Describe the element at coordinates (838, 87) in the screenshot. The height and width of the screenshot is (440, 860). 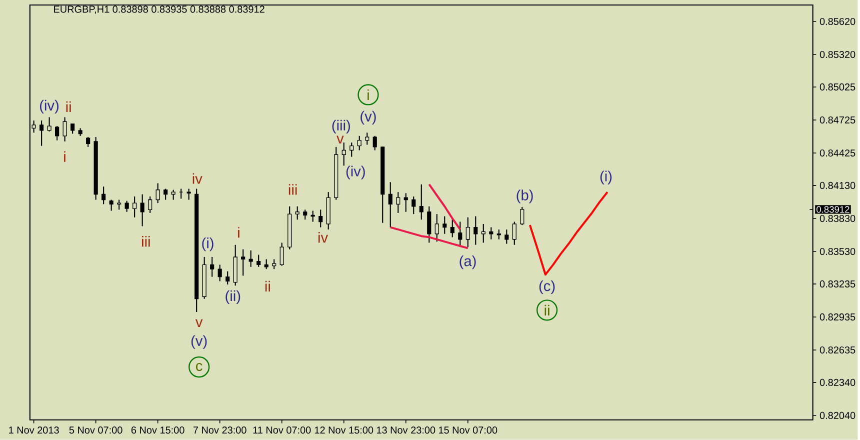
I see `y-tick-label: 0.85025` at that location.